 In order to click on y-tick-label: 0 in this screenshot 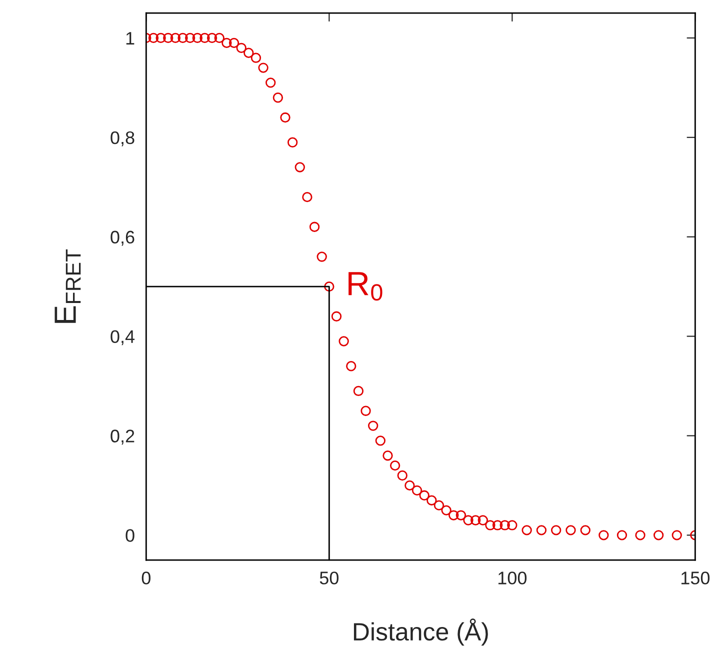, I will do `click(130, 535)`.